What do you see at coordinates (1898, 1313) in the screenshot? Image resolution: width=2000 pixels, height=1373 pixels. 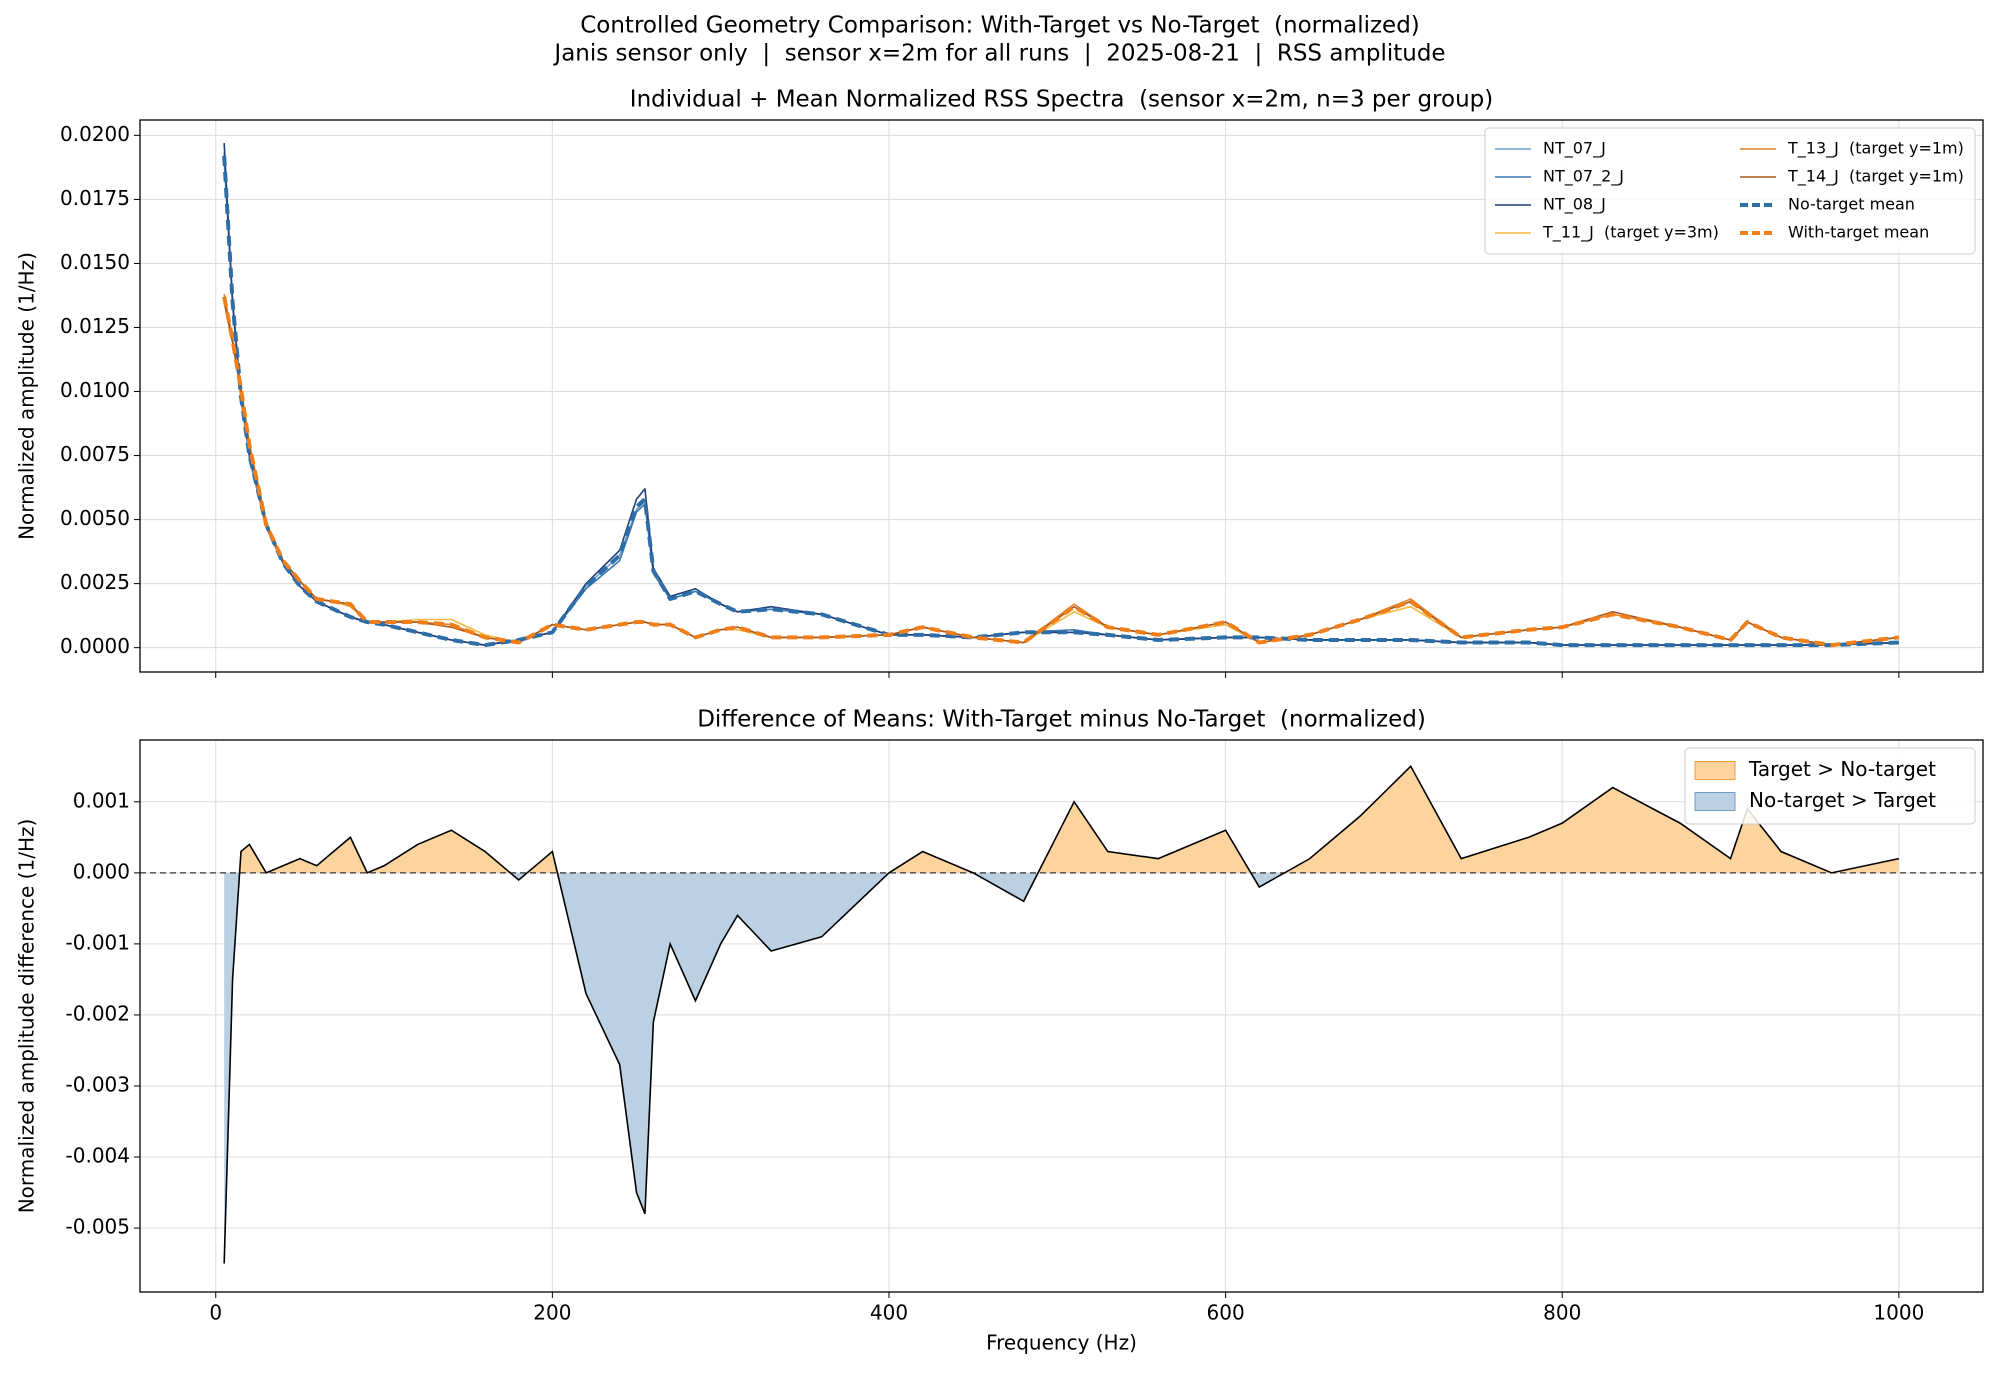 I see `x-tick-label: 1000` at bounding box center [1898, 1313].